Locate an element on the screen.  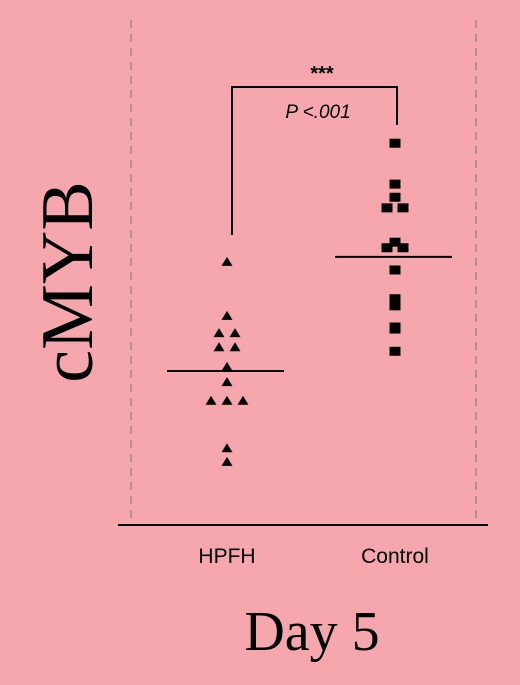
significance-stars: *** is located at coordinates (322, 74).